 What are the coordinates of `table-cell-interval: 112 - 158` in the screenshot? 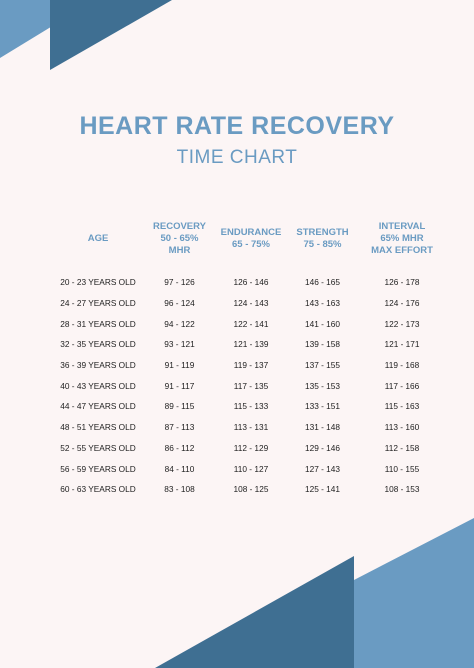 It's located at (402, 447).